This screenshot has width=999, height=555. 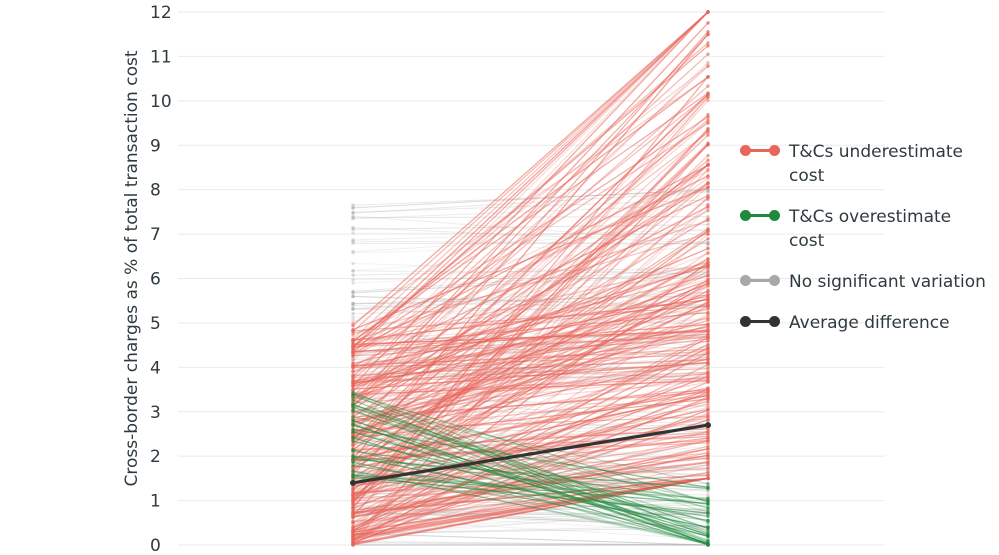 What do you see at coordinates (708, 425) in the screenshot?
I see `average-point` at bounding box center [708, 425].